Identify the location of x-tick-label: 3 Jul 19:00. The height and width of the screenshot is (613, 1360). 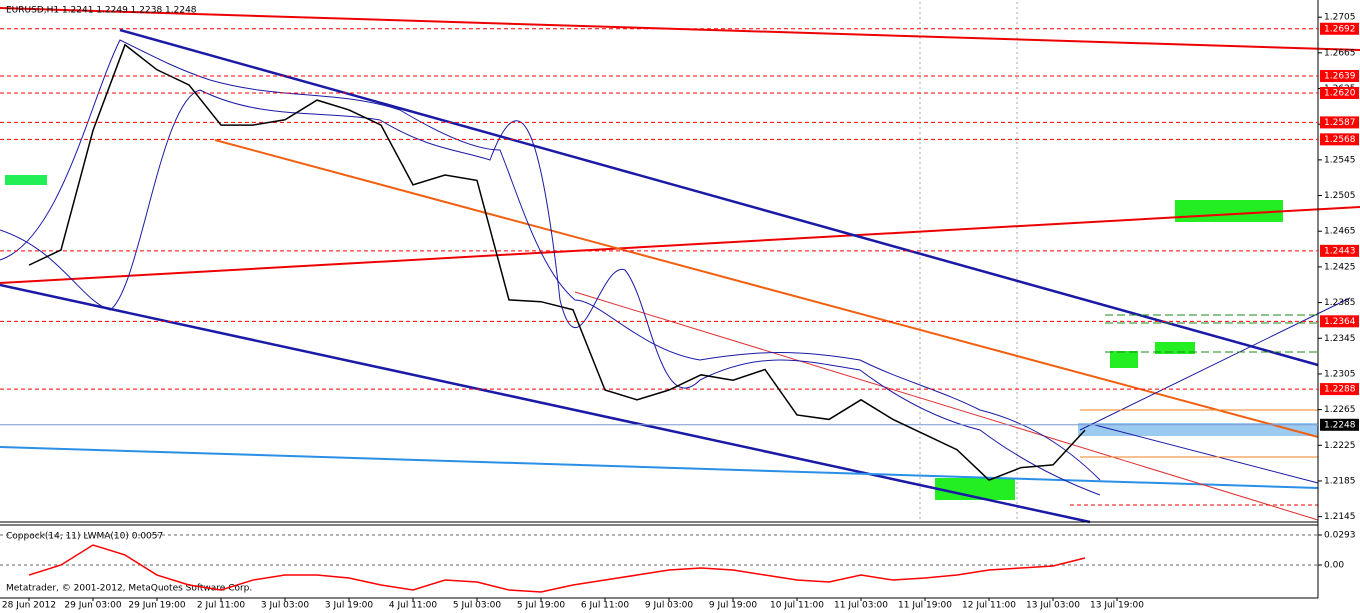
(349, 606).